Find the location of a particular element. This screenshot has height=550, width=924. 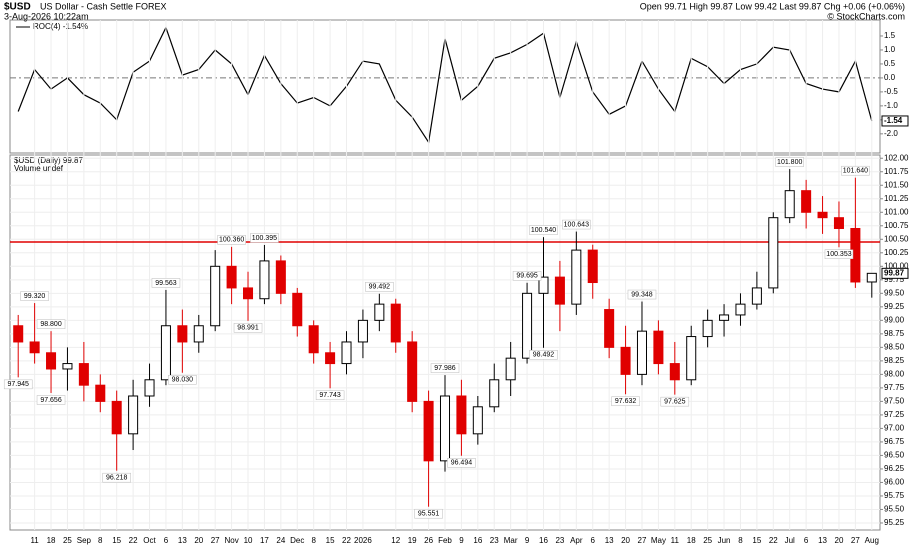

y-tick-label: 100.00 is located at coordinates (896, 265).